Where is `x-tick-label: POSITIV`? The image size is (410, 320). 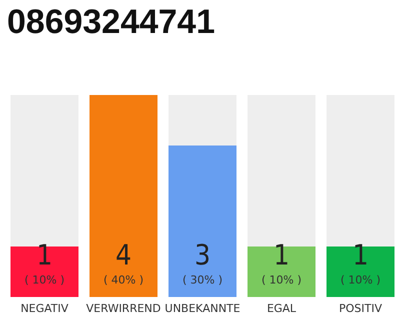 x-tick-label: POSITIV is located at coordinates (360, 308).